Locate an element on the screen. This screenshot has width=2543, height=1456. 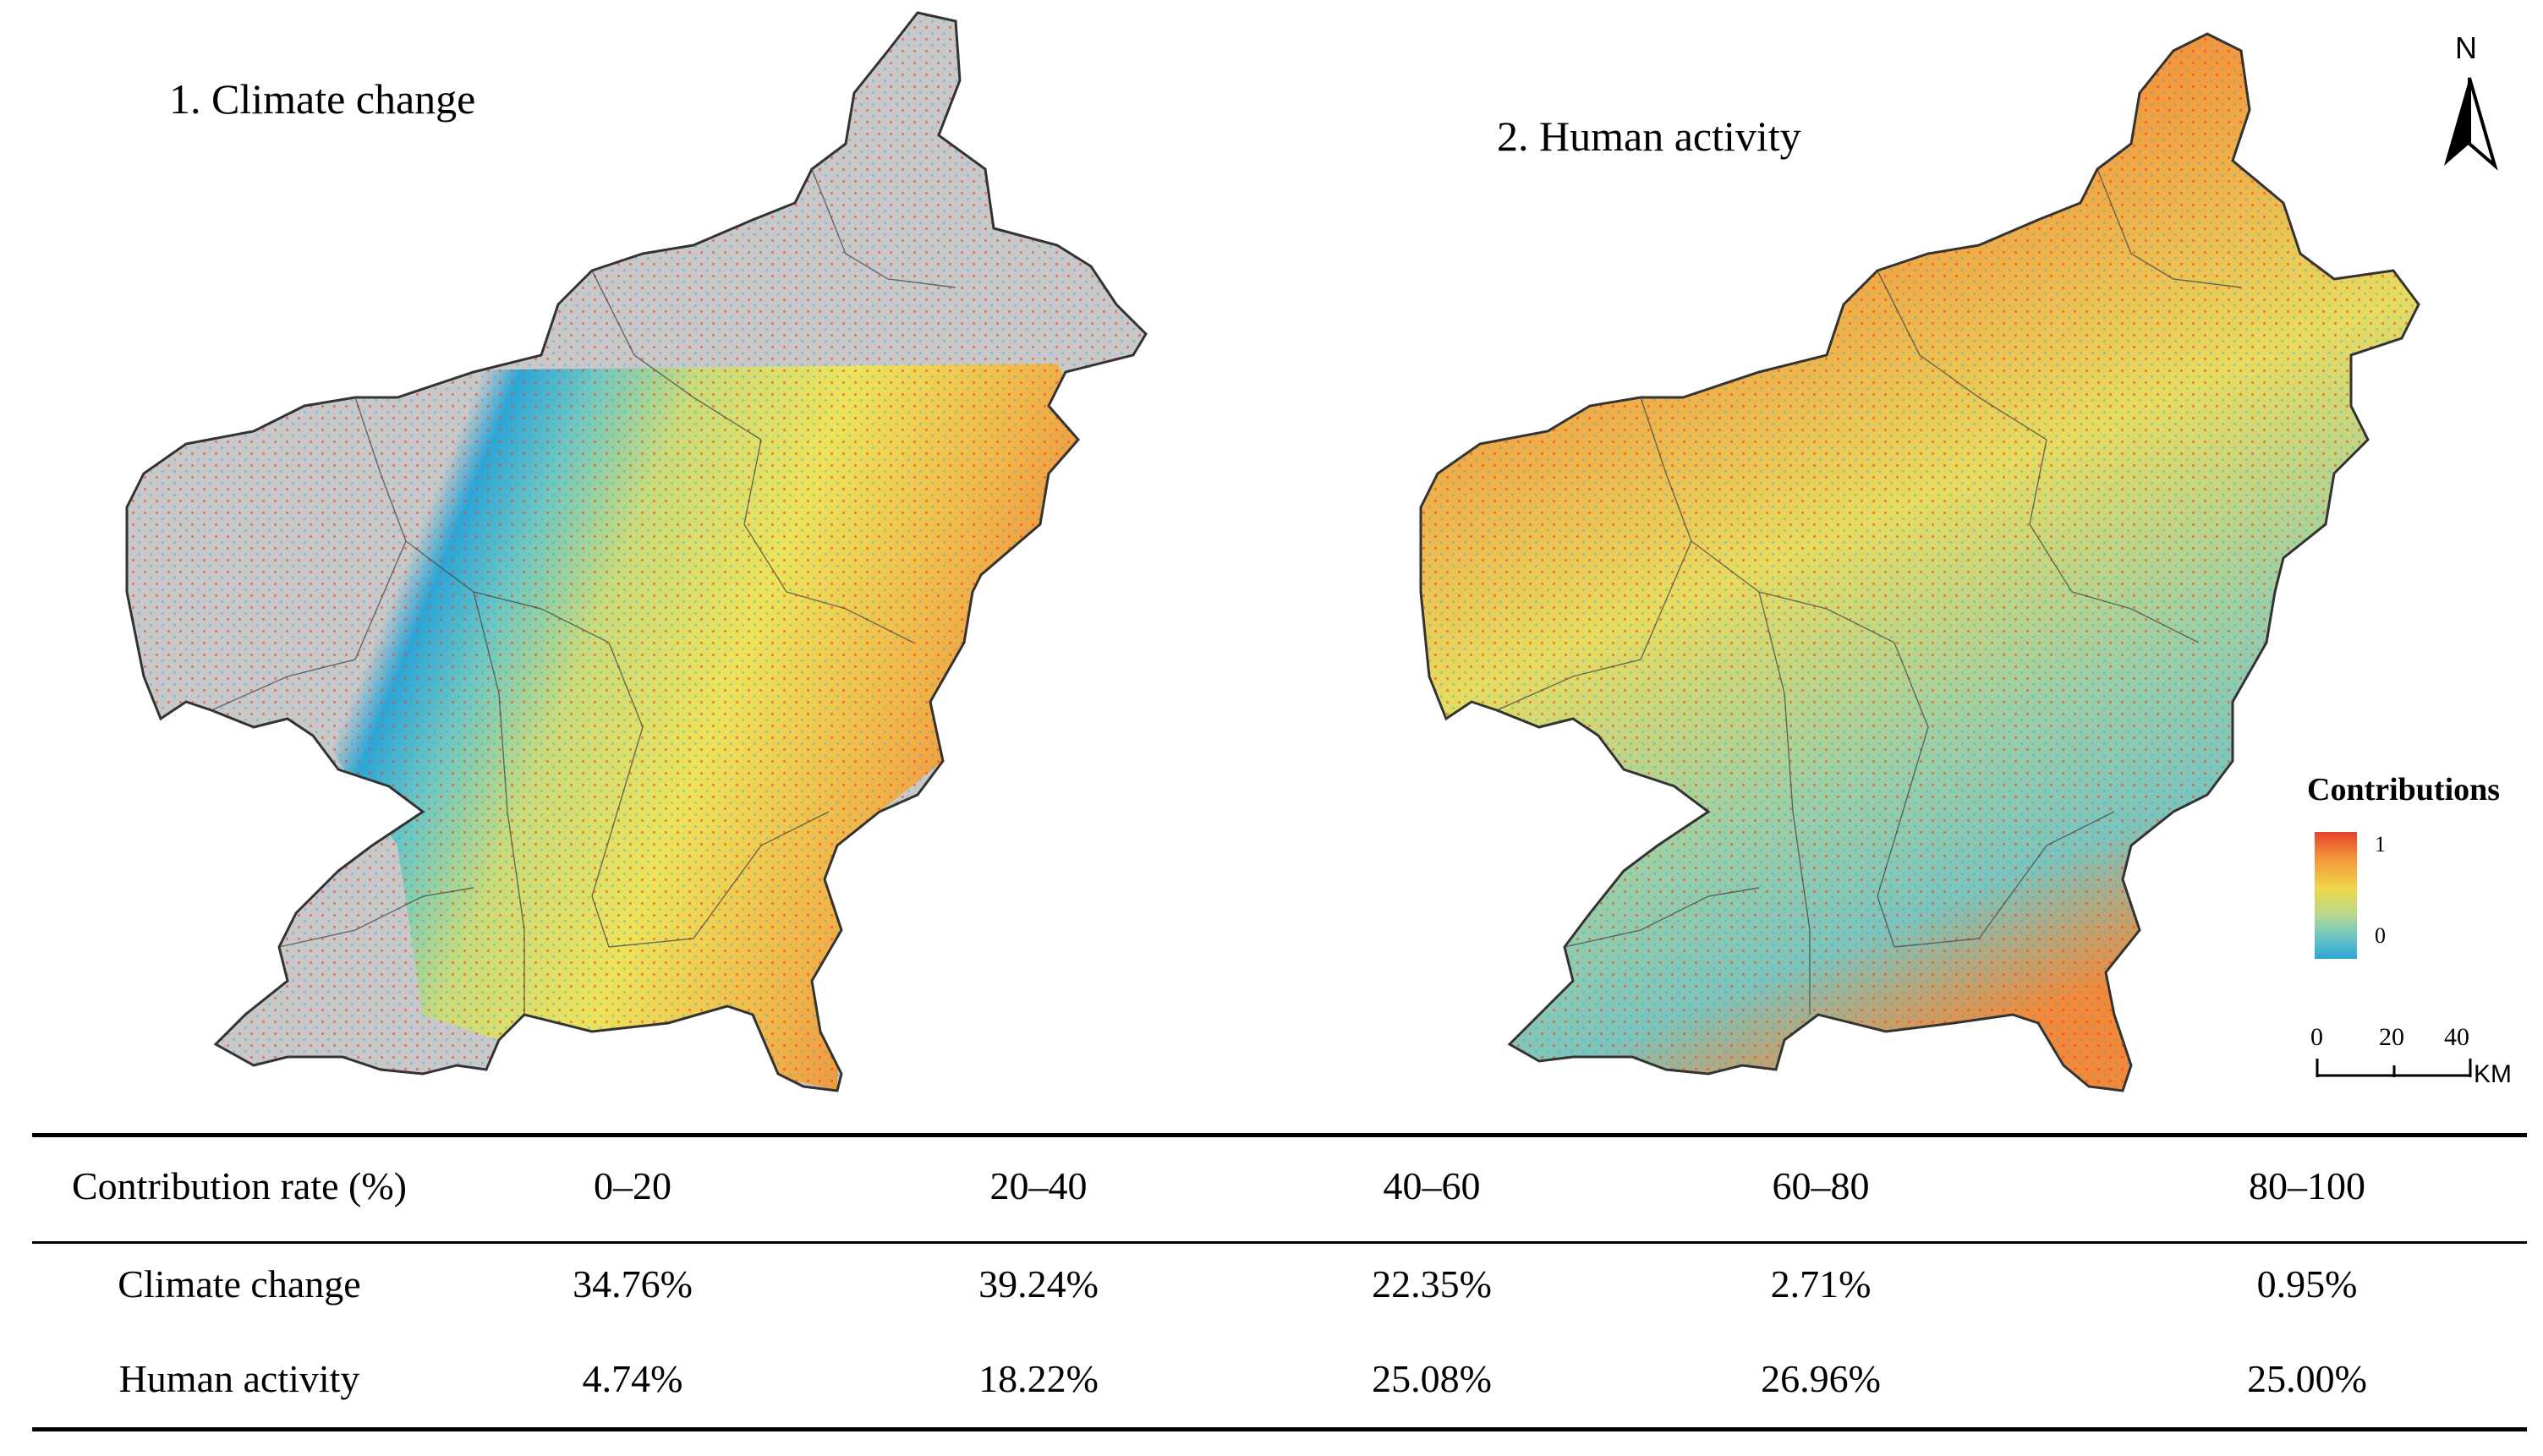
row-label: Climate change is located at coordinates (239, 1283).